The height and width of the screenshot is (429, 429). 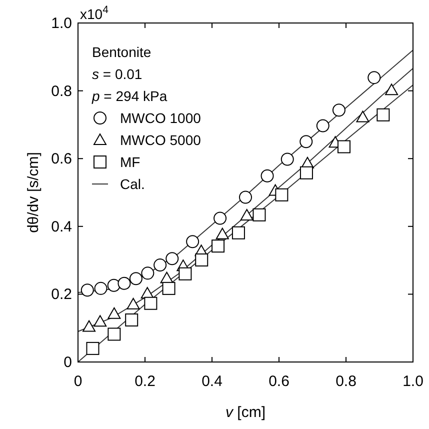 I want to click on legend-label: MWCO 5000, so click(x=161, y=140).